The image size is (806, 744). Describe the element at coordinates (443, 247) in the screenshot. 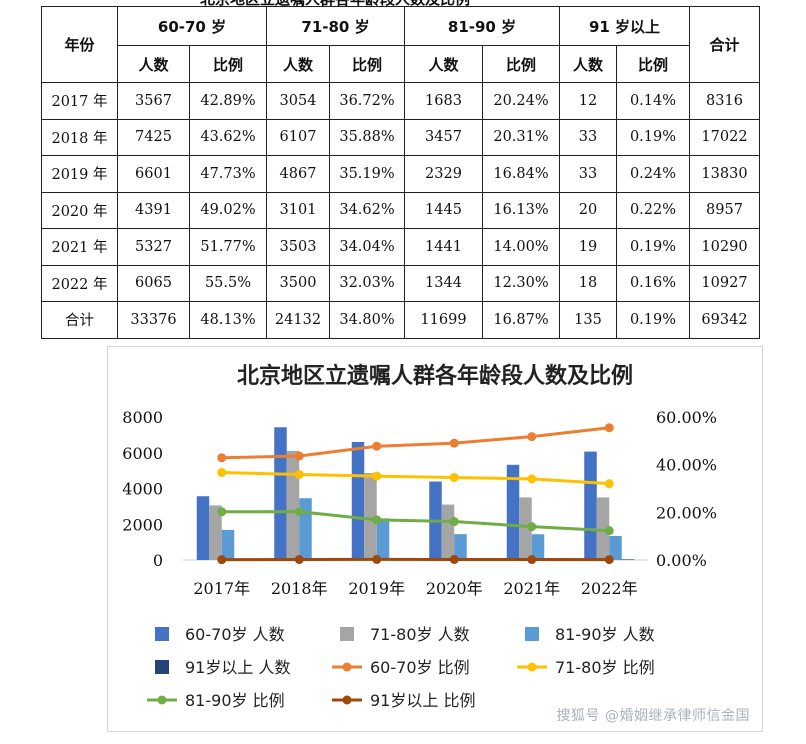

I see `table-cell: 1441` at that location.